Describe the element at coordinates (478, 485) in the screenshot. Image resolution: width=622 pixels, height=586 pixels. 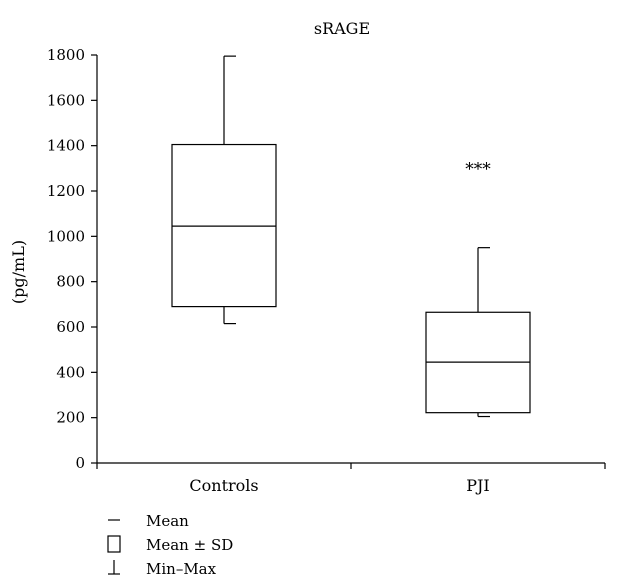
I see `x-category-label: PJI` at that location.